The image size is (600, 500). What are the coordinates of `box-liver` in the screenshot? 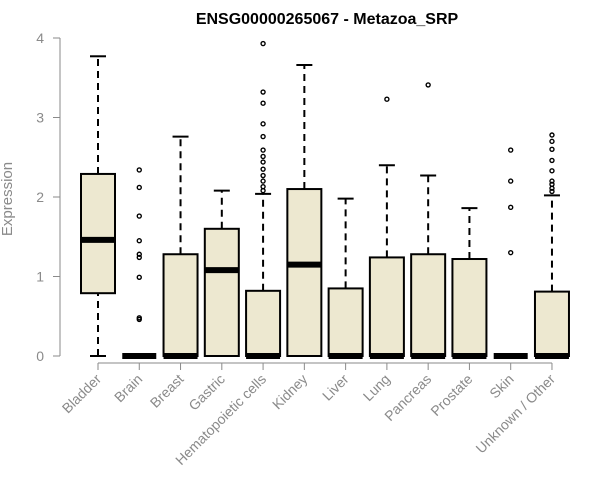 It's located at (345, 278).